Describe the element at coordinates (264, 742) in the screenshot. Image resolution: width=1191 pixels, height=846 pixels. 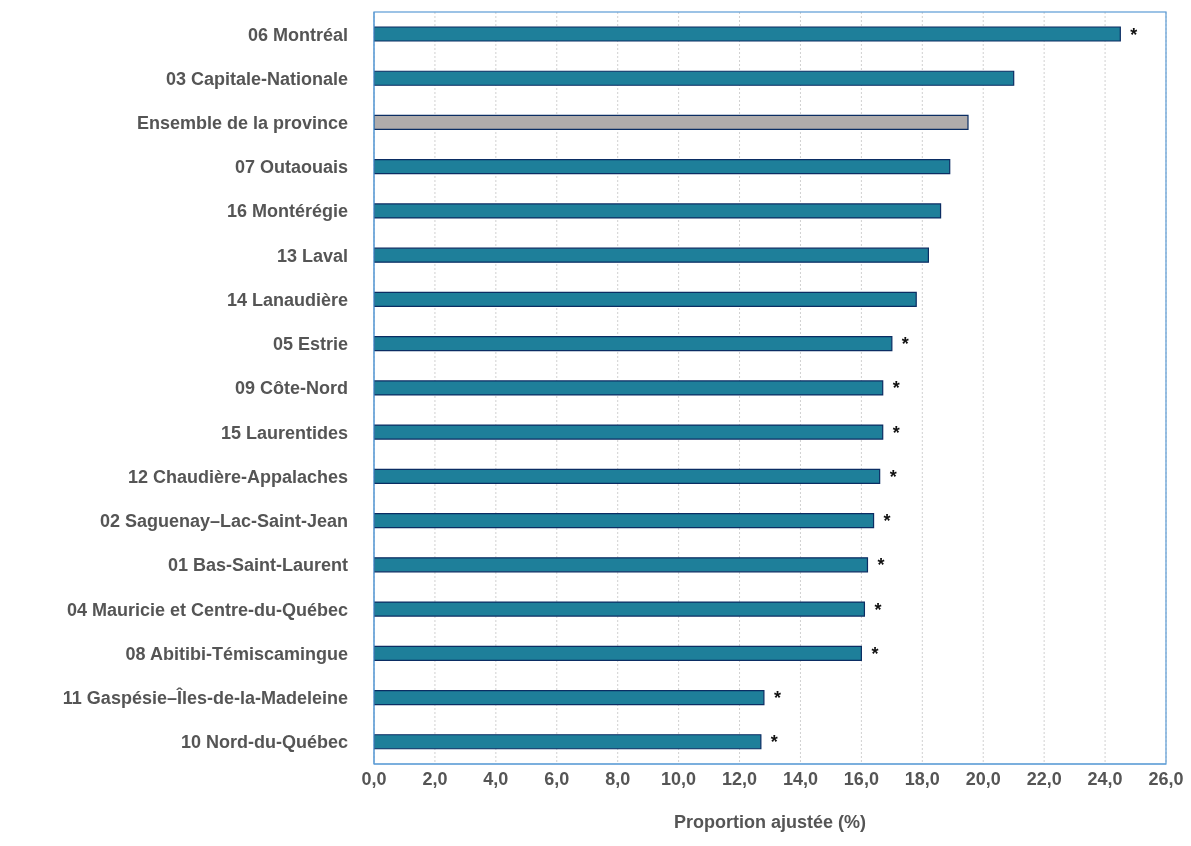
I see `y-tick-label: 10 Nord-du-Québec` at that location.